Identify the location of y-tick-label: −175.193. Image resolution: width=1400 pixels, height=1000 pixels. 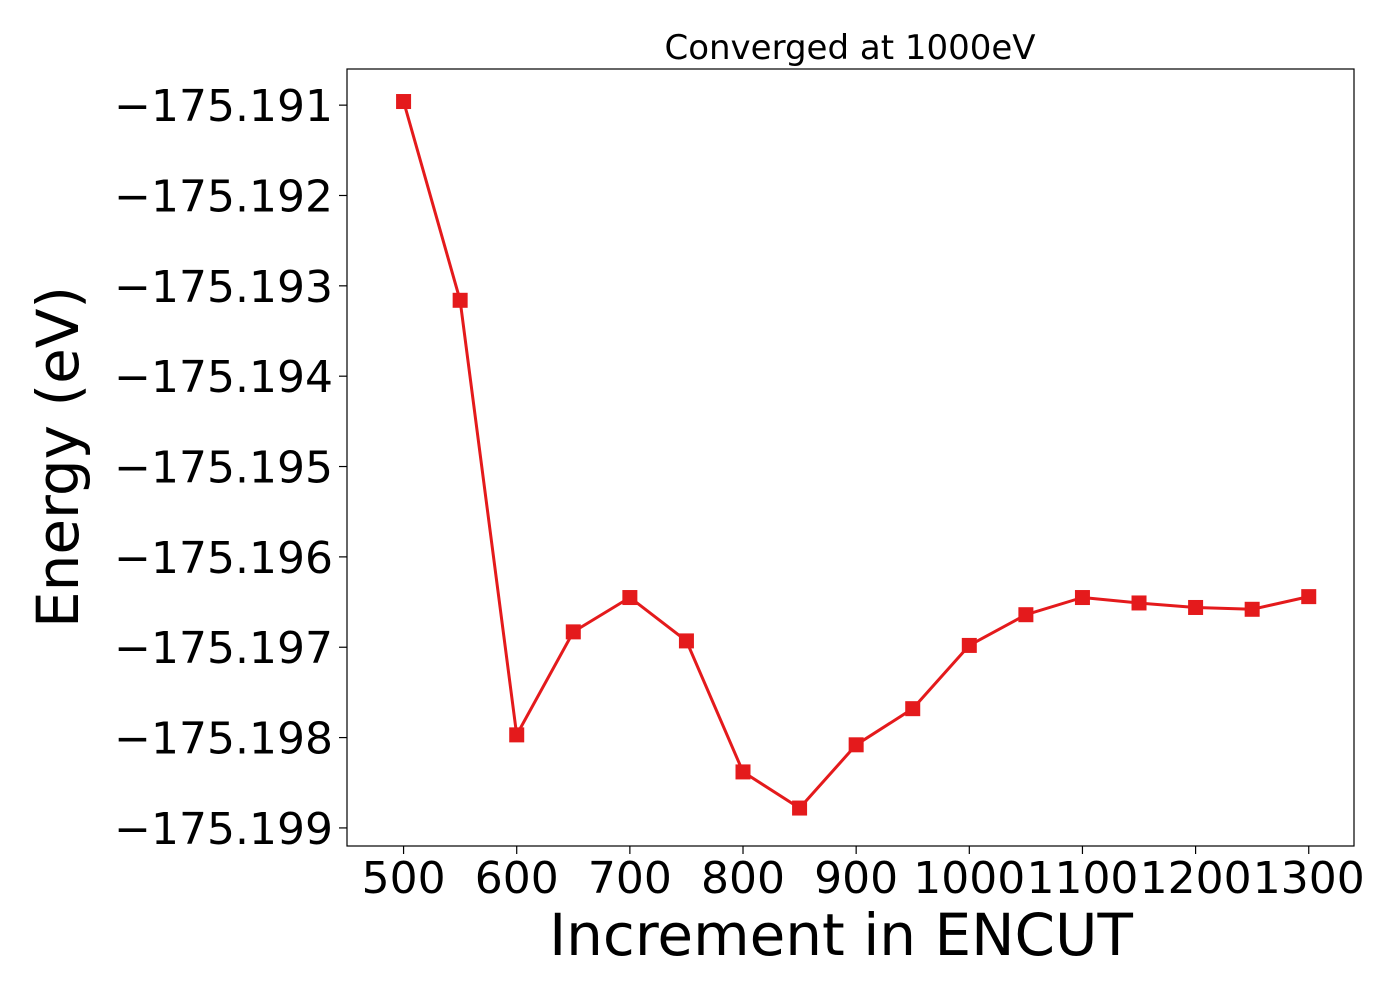
(223, 287).